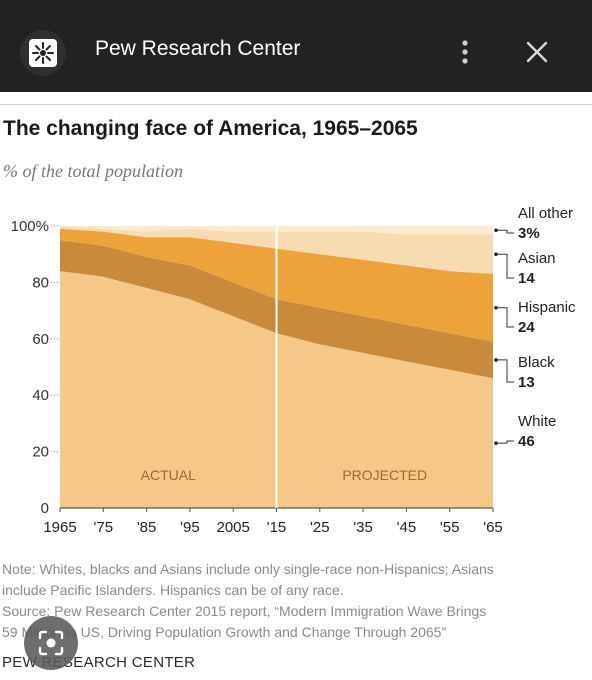 This screenshot has width=592, height=680. Describe the element at coordinates (147, 527) in the screenshot. I see `x-tick-label: '85` at that location.